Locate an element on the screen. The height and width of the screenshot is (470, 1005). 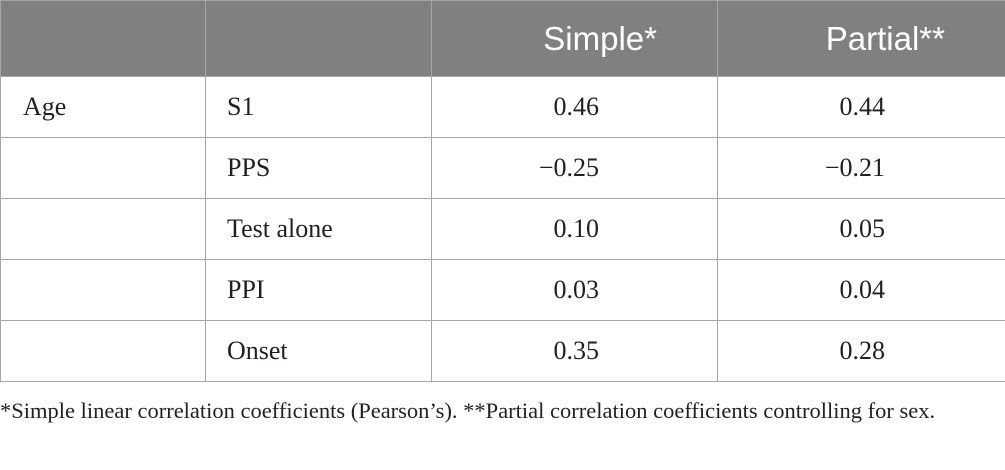
partial-value-cell: 0.04 is located at coordinates (861, 290).